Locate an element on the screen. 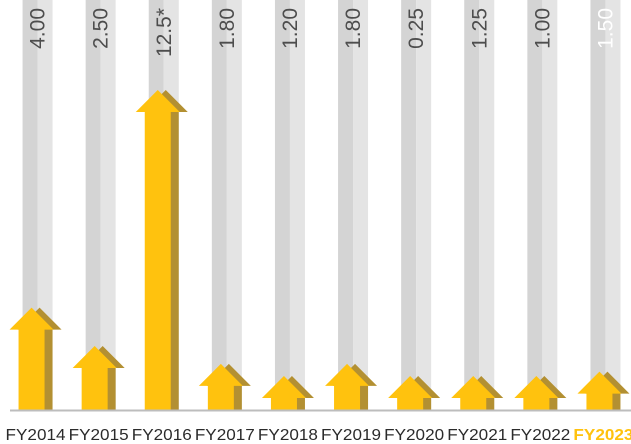 The image size is (631, 444). column-bg-light-FY2019 is located at coordinates (361, 205).